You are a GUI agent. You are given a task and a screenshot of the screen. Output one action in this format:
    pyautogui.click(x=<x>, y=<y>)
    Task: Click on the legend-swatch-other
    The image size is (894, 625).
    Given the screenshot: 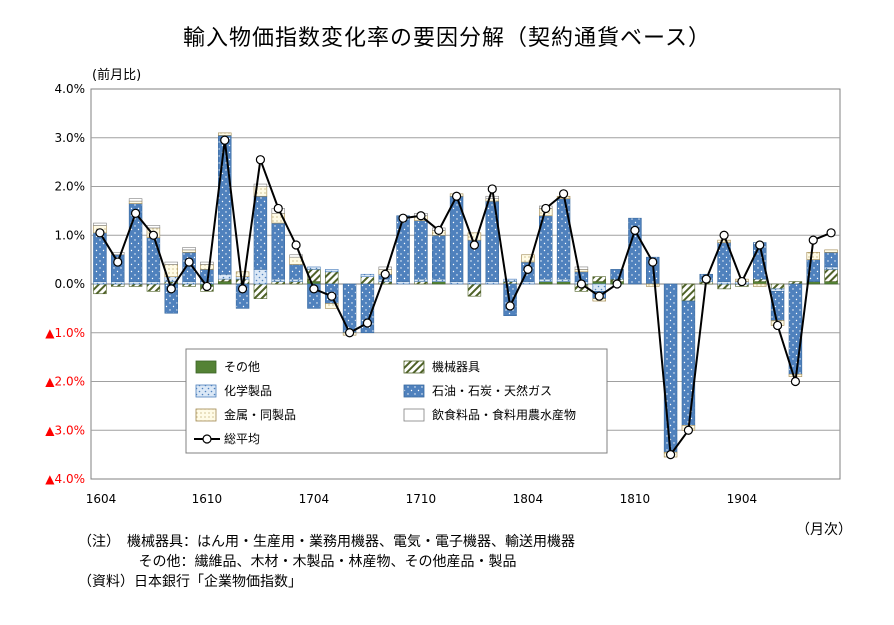 What is the action you would take?
    pyautogui.click(x=206, y=367)
    